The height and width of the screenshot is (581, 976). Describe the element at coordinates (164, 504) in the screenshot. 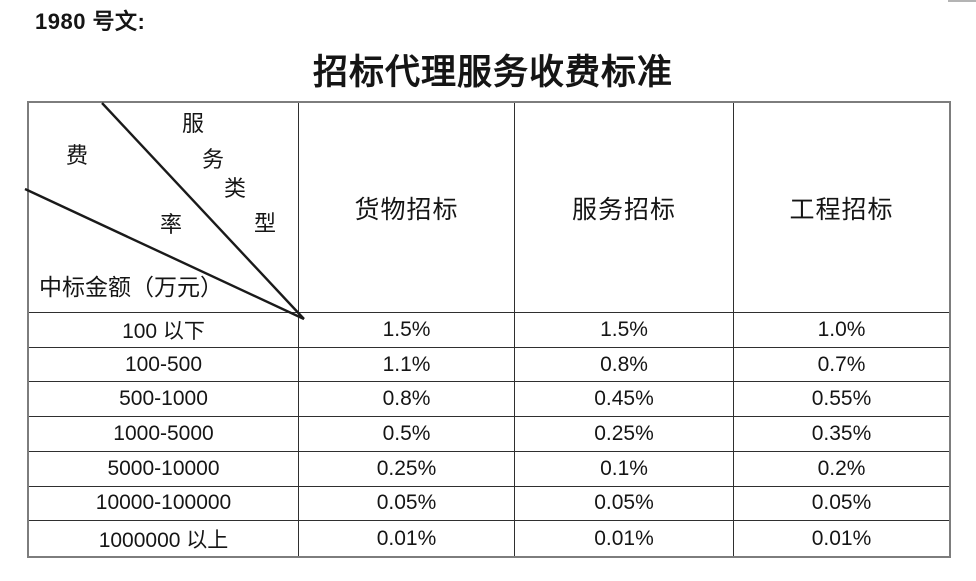

I see `amount-bracket-cell: 10000-100000` at that location.